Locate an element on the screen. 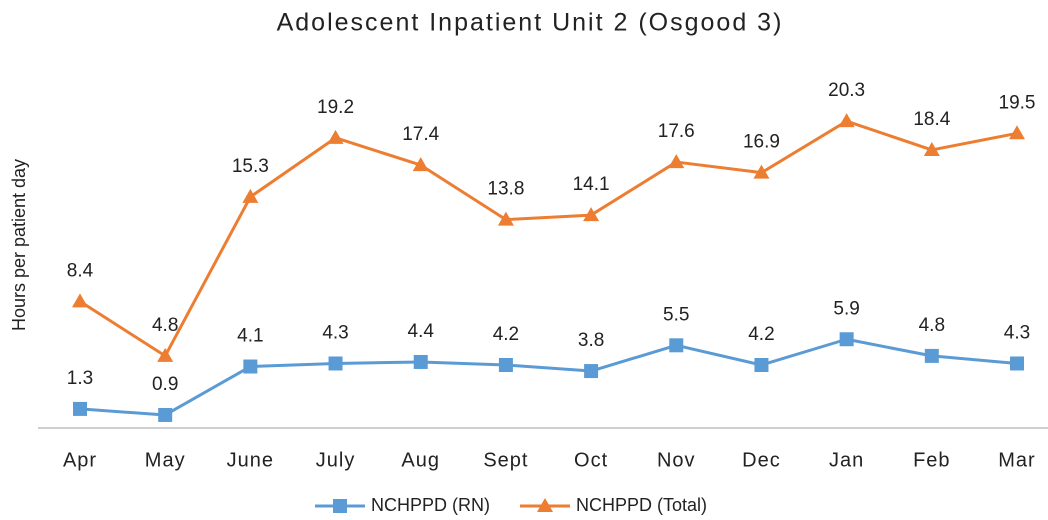 This screenshot has width=1048, height=520. x-tick-label: Mar is located at coordinates (1016, 460).